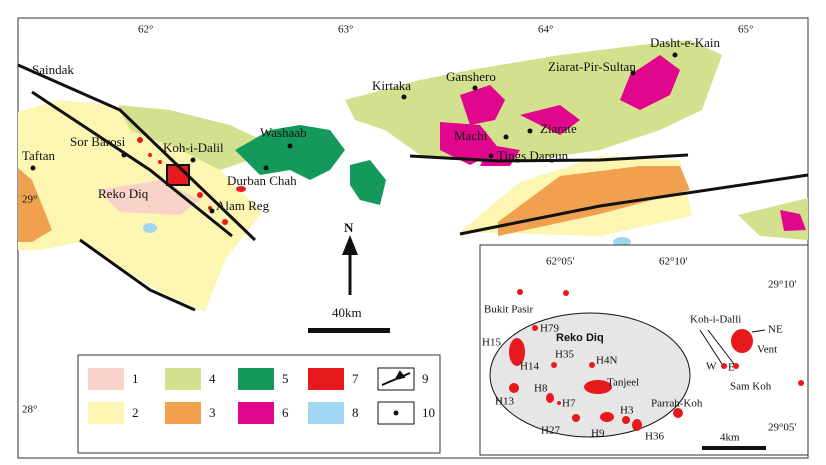 This screenshot has height=465, width=826. I want to click on deposit-label: H79, so click(549, 329).